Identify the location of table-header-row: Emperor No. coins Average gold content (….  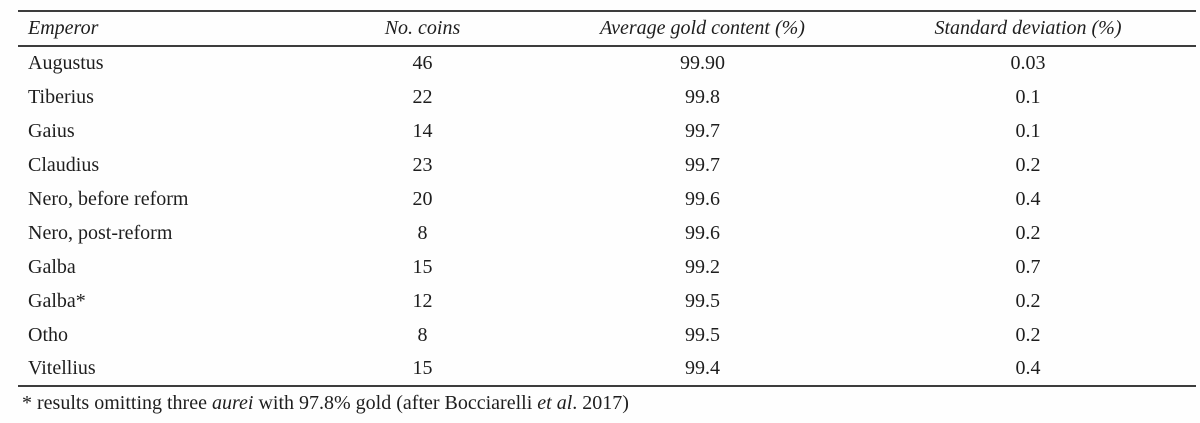
(607, 28).